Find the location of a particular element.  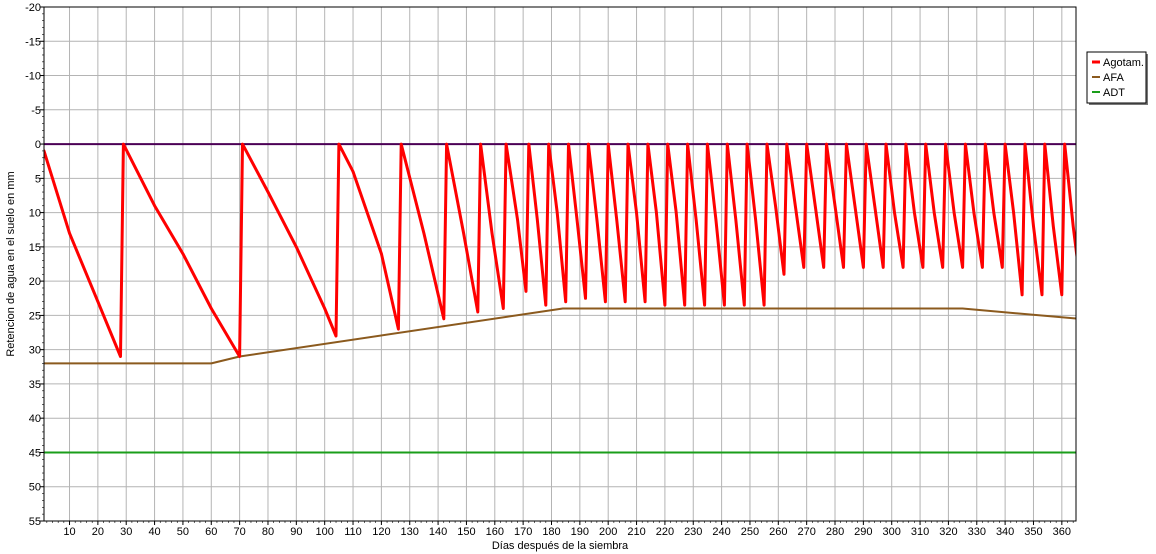

series-line-afa is located at coordinates (560, 336).